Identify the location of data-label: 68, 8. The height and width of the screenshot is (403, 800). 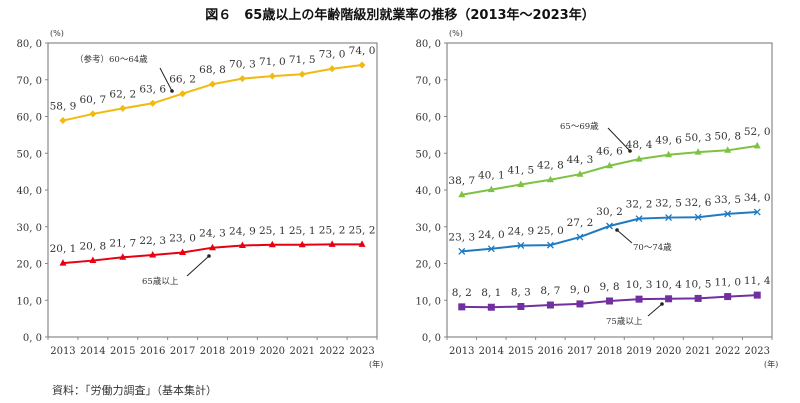
(212, 70).